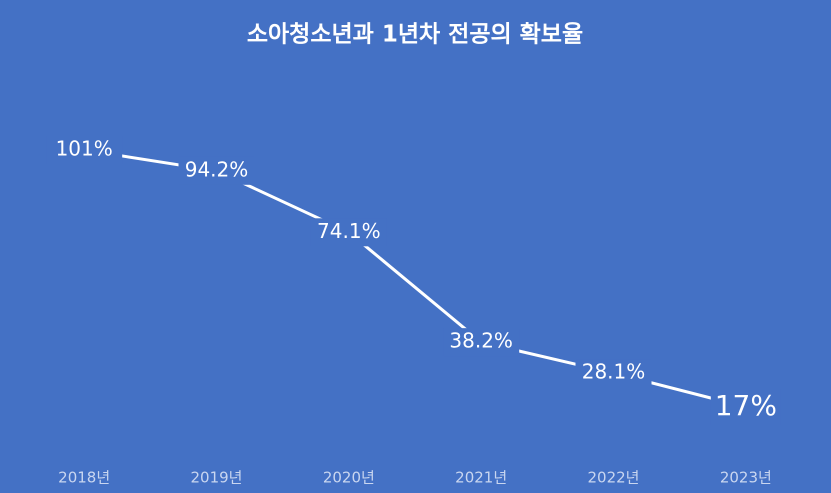 This screenshot has height=493, width=831. What do you see at coordinates (415, 35) in the screenshot?
I see `chart-title: 소아청소년과 1년차 전공의 확보율` at bounding box center [415, 35].